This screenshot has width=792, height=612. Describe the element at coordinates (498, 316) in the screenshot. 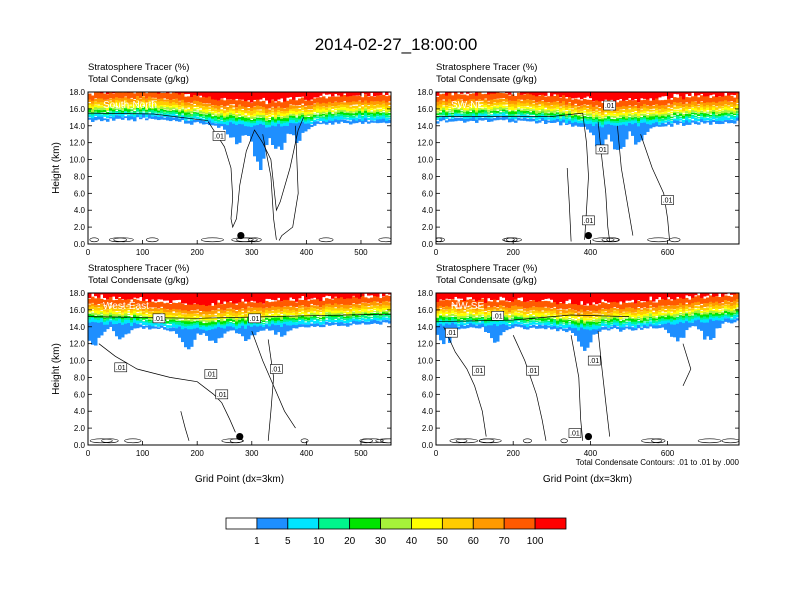

I see `contour-label: .01` at that location.